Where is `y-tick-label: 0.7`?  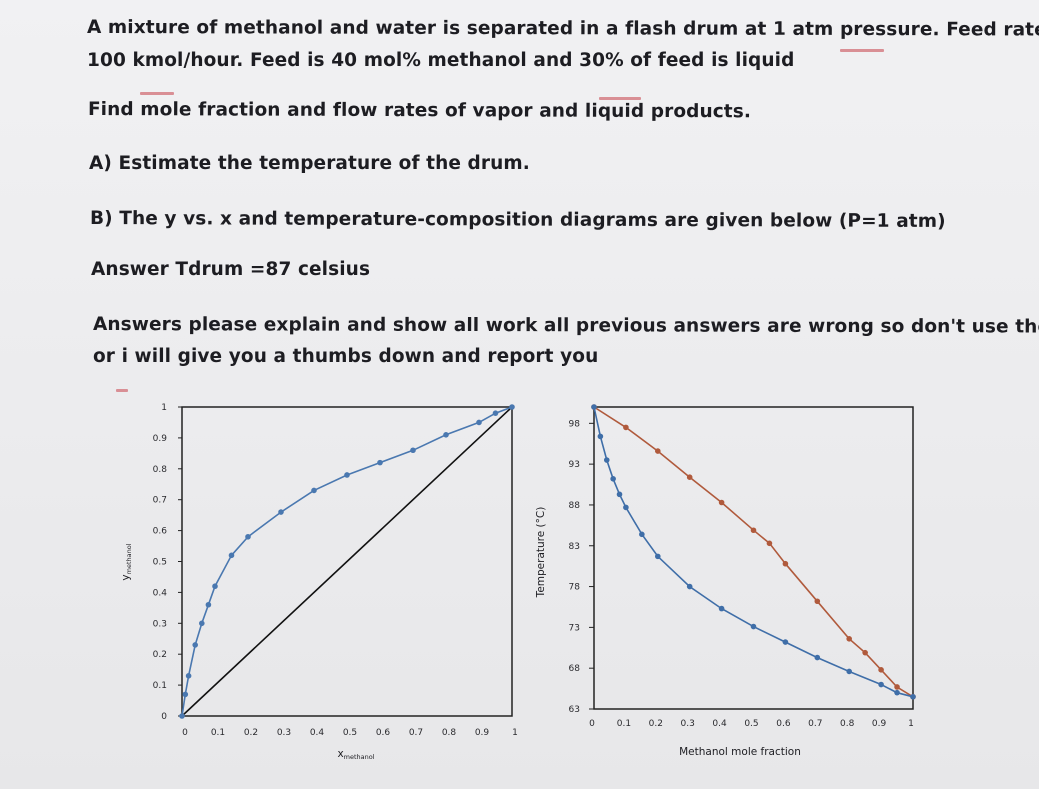
y-tick-label: 0.7 is located at coordinates (160, 501).